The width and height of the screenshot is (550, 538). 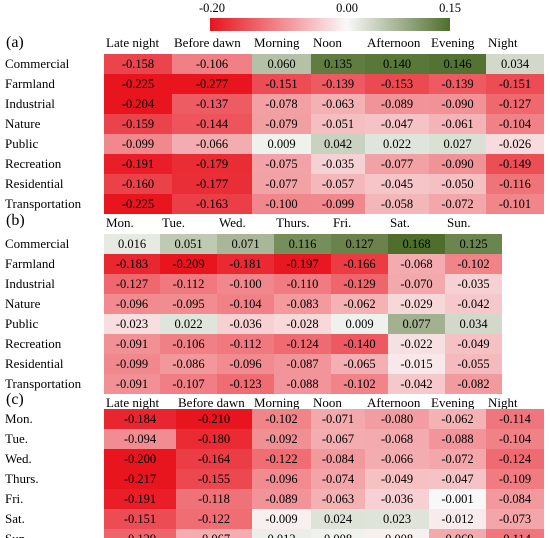 What do you see at coordinates (138, 84) in the screenshot?
I see `cell-value: -0.225` at bounding box center [138, 84].